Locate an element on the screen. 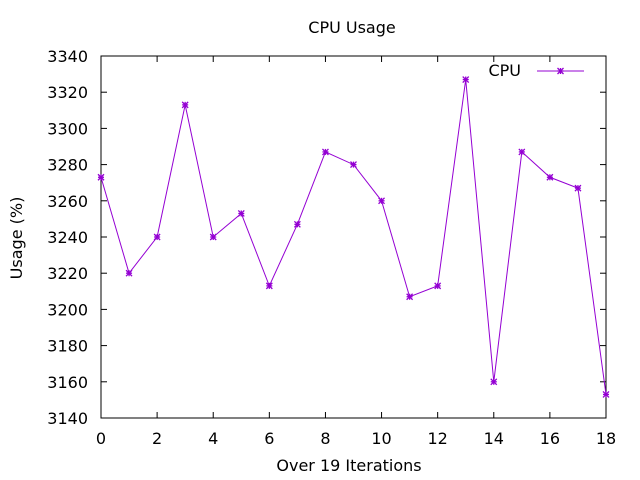 The image size is (640, 480). x-tick-label-9: 18 is located at coordinates (606, 438).